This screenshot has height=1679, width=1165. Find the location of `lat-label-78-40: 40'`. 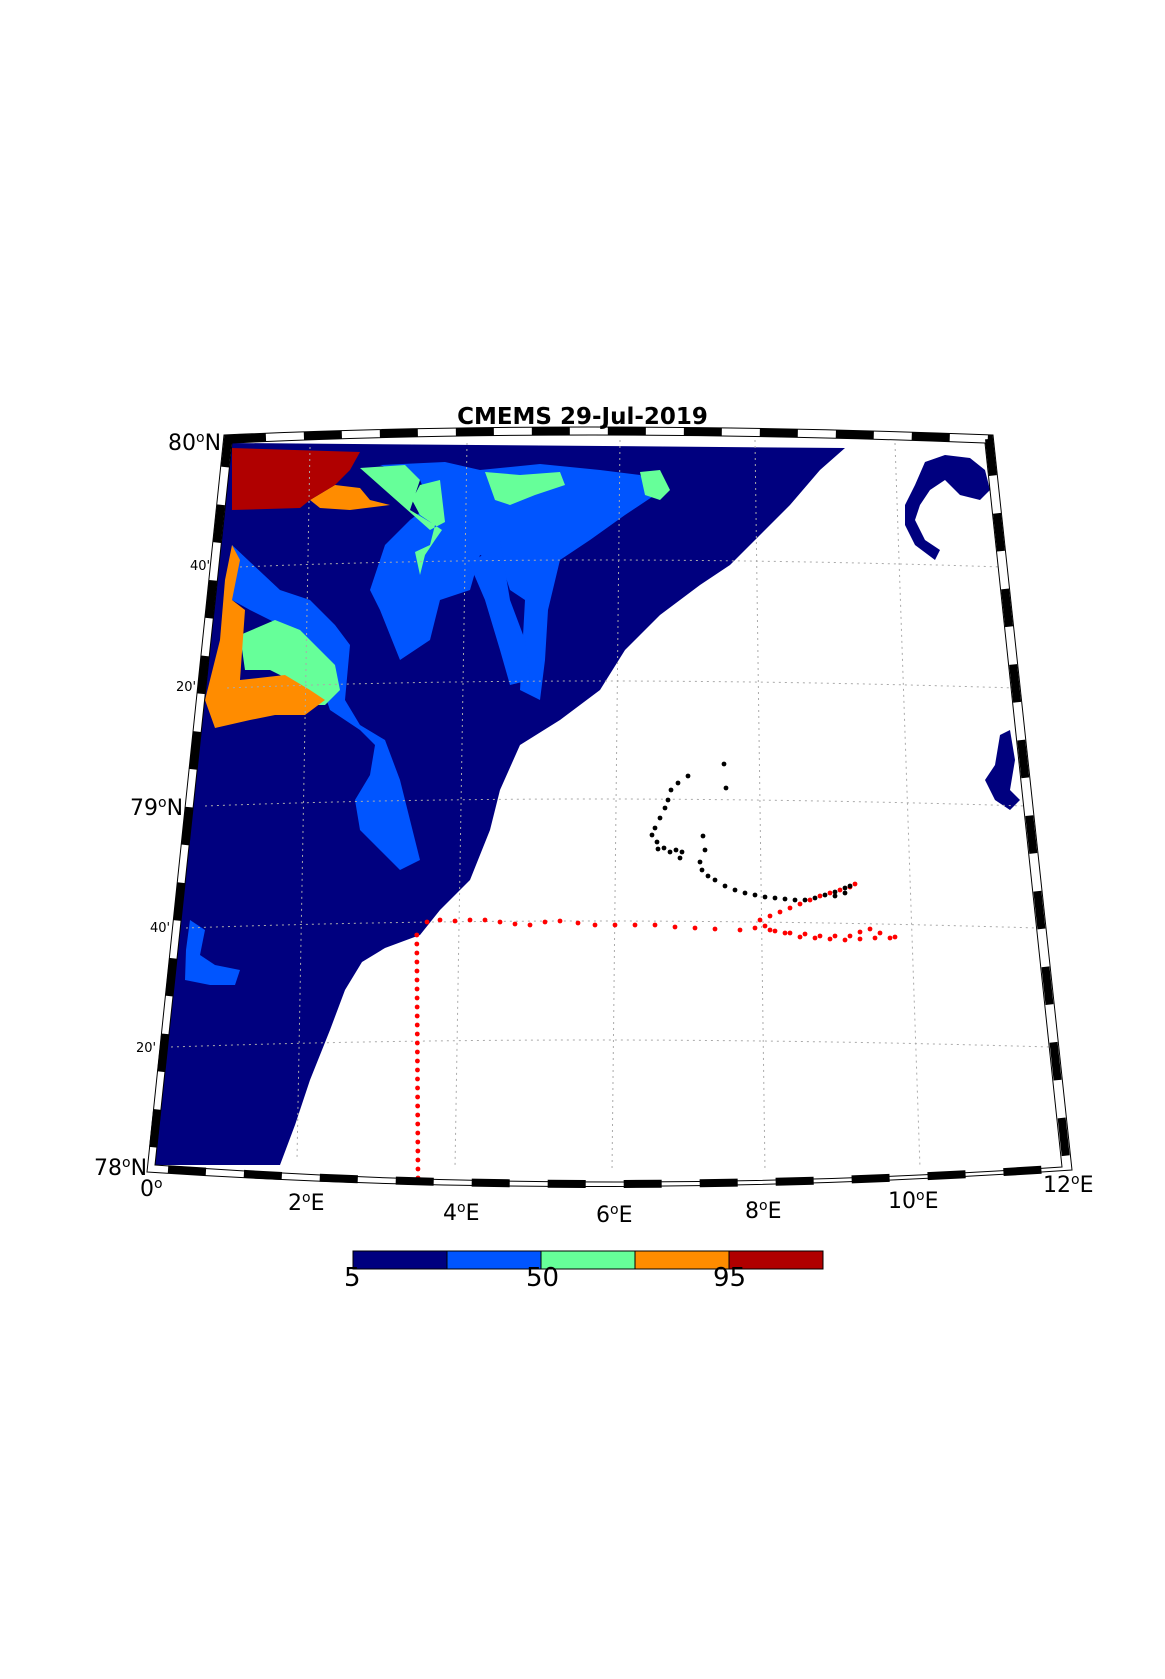

lat-label-78-40: 40' is located at coordinates (160, 928).